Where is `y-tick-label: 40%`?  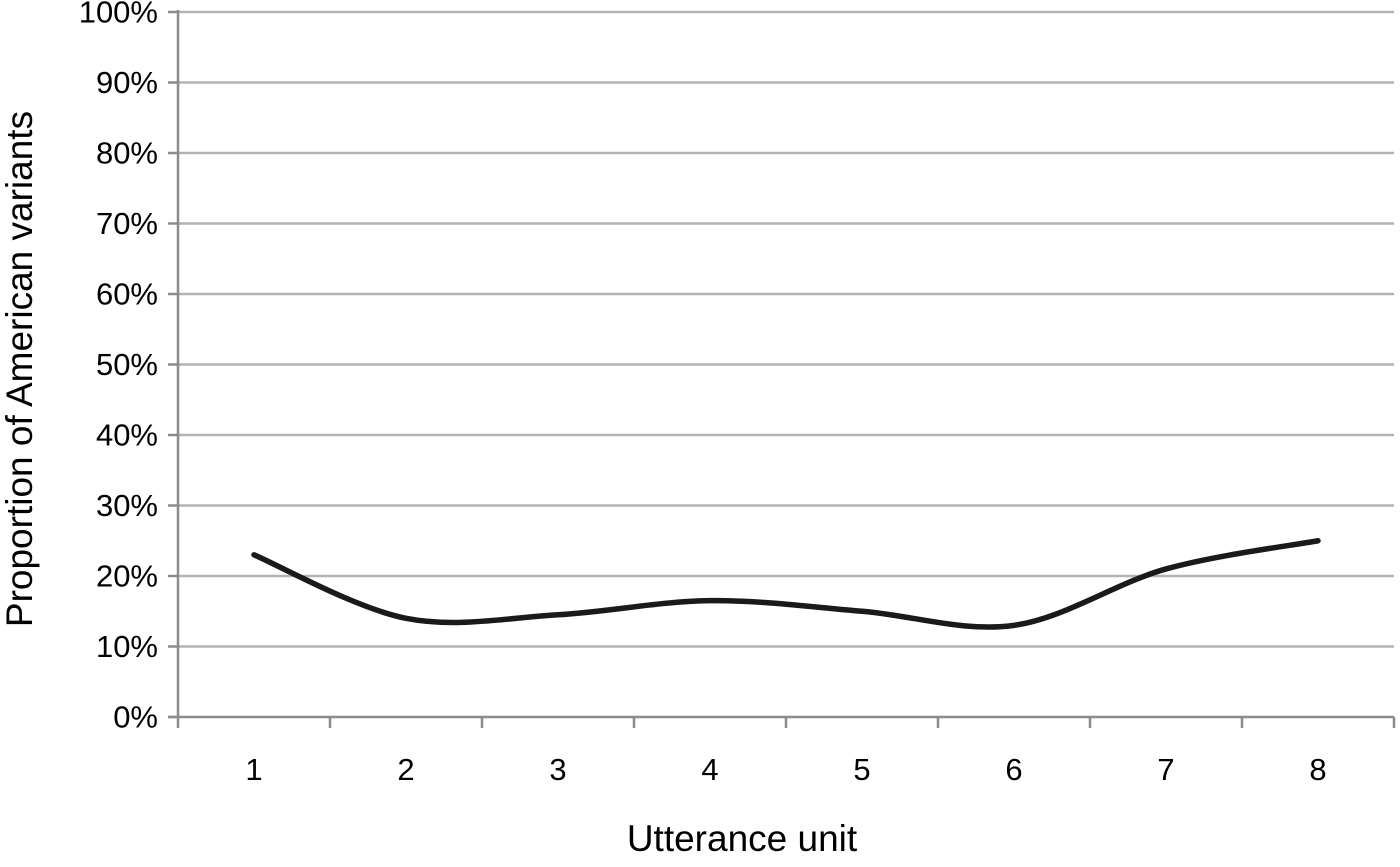 y-tick-label: 40% is located at coordinates (127, 435).